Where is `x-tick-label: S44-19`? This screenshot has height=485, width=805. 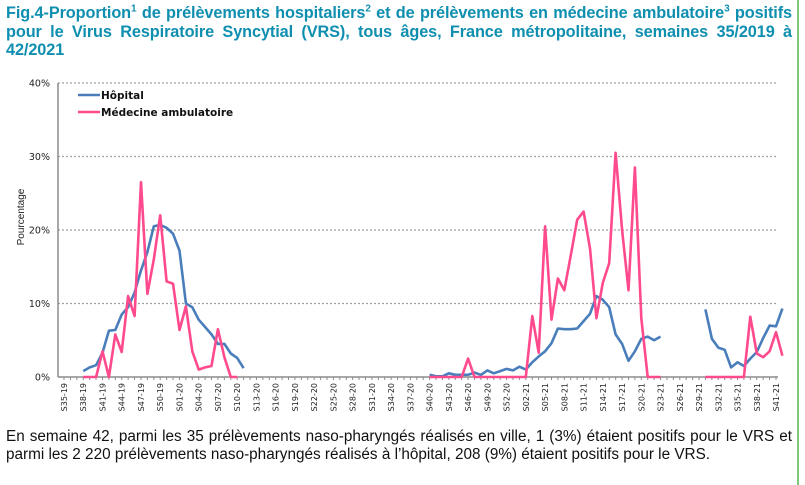 x-tick-label: S44-19 is located at coordinates (122, 397).